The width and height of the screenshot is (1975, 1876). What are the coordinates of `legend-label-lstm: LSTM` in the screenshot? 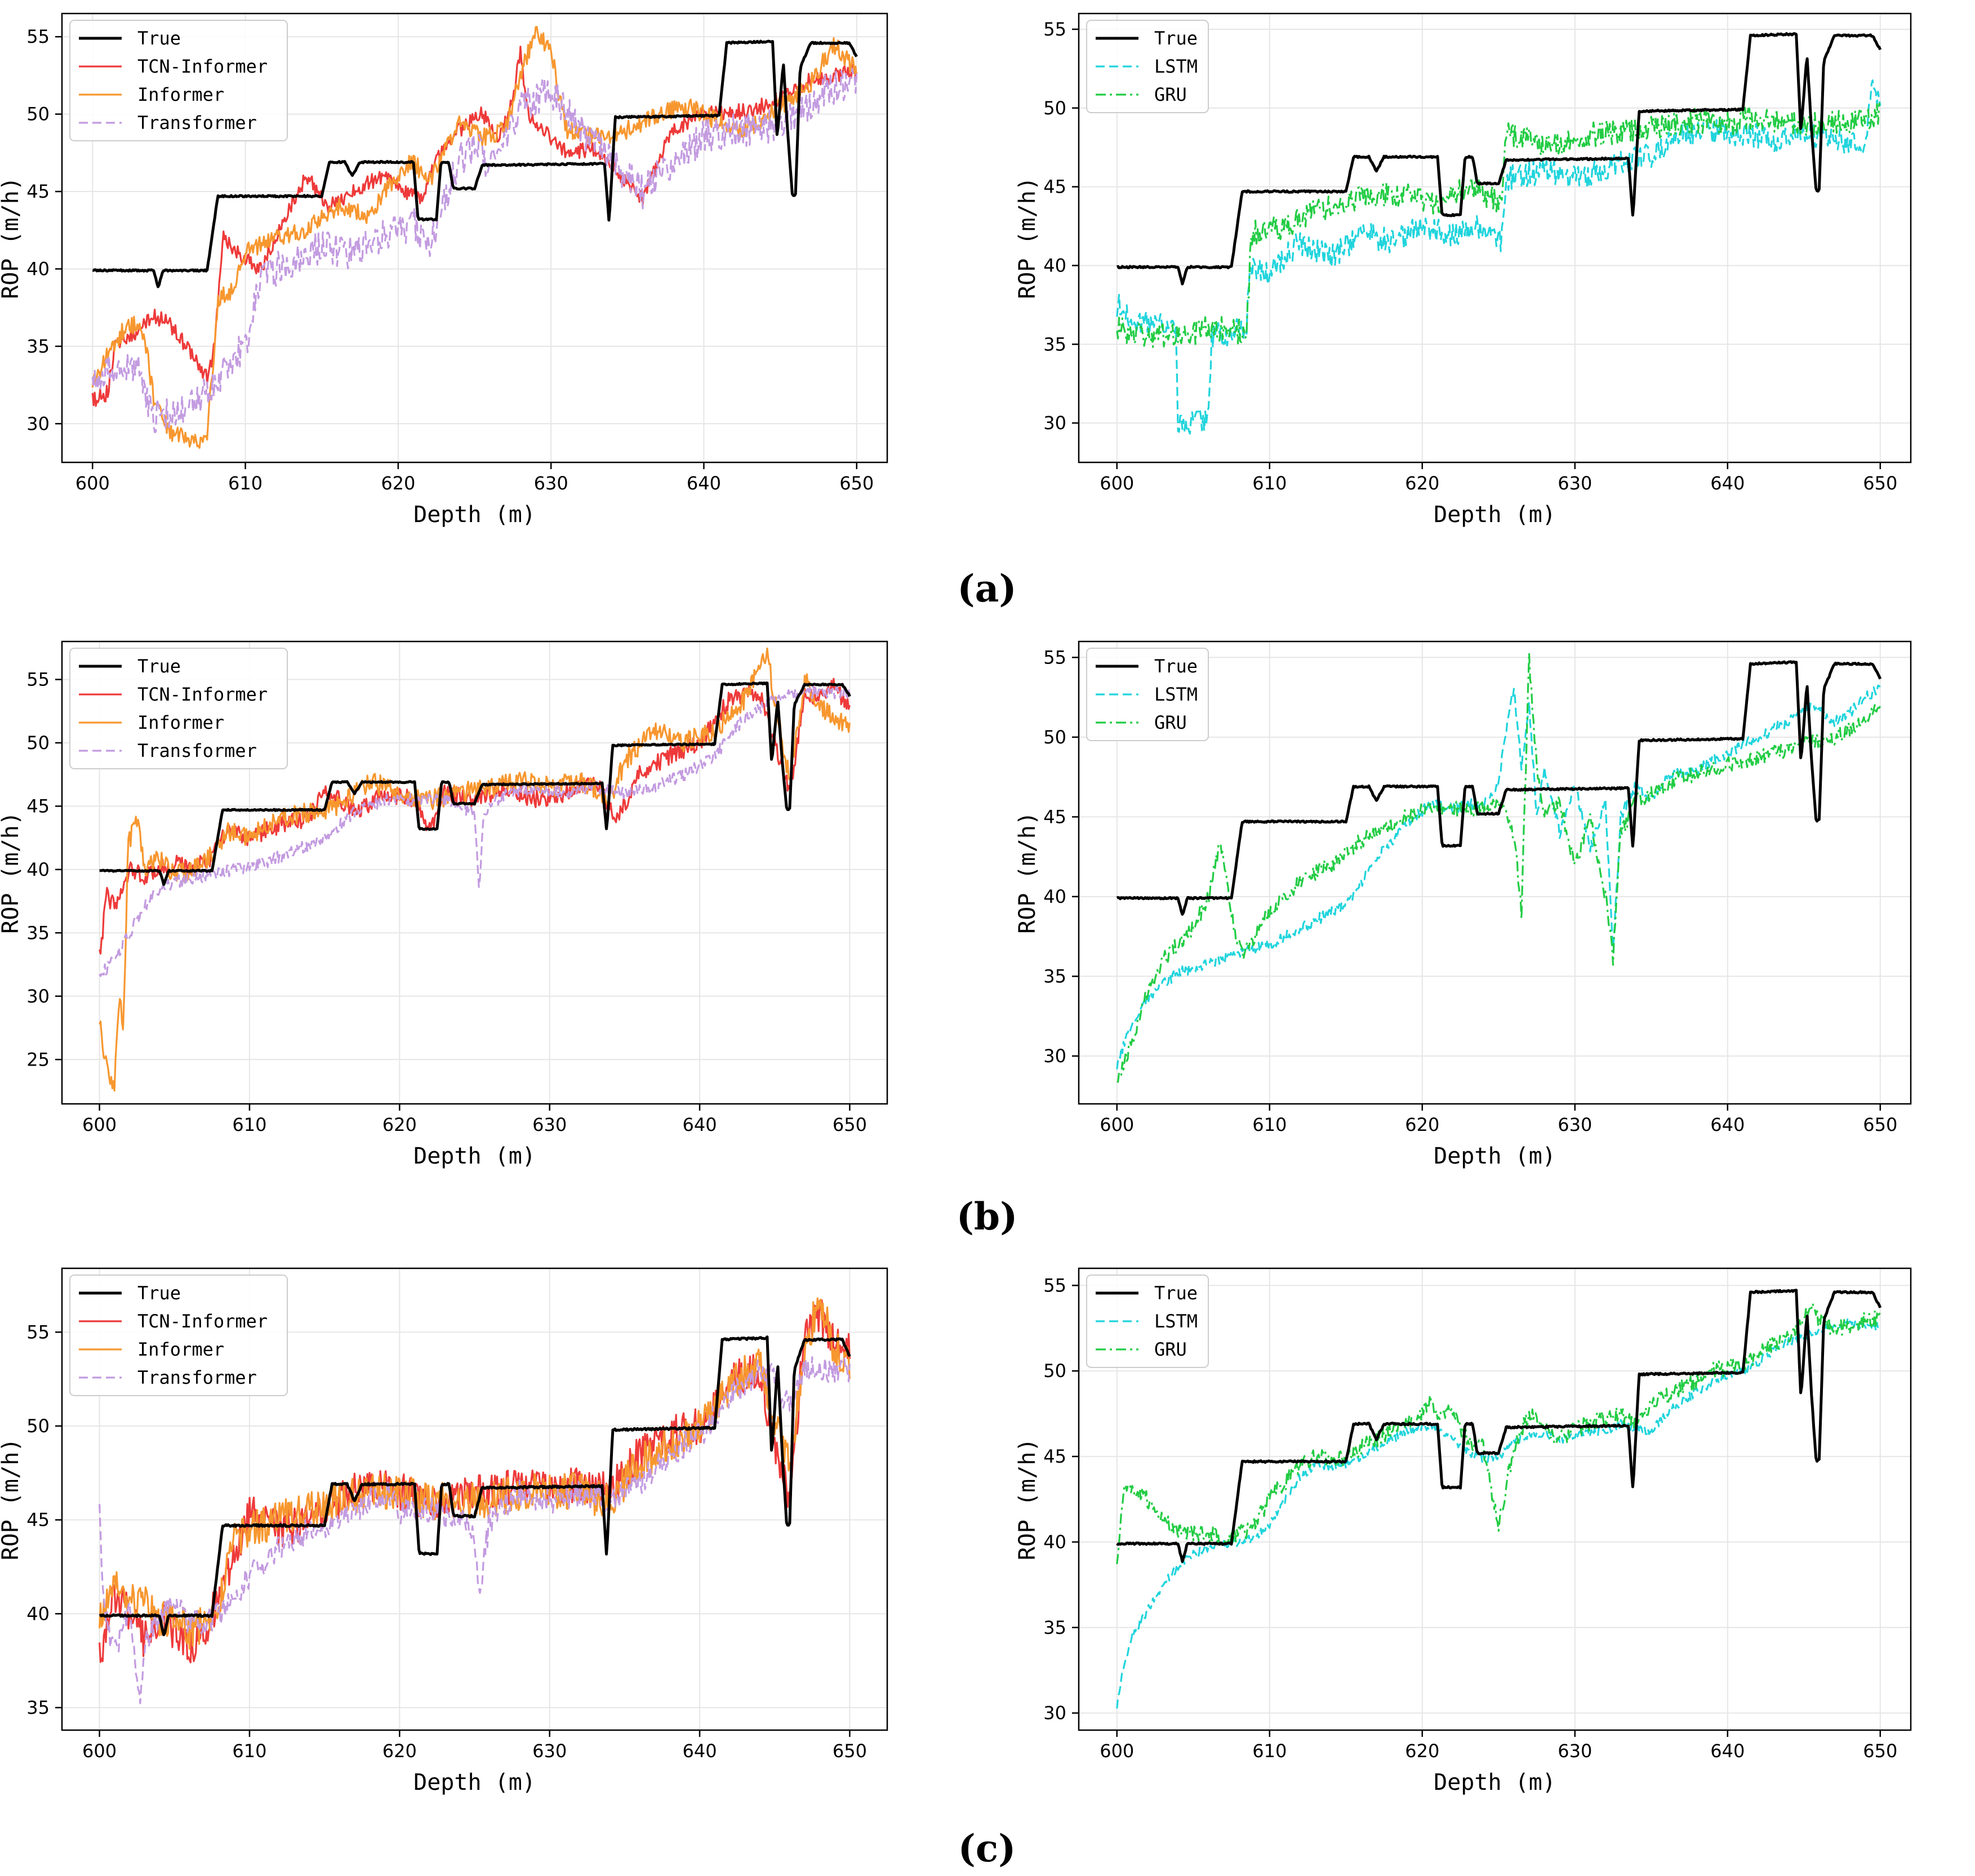 It's located at (1176, 66).